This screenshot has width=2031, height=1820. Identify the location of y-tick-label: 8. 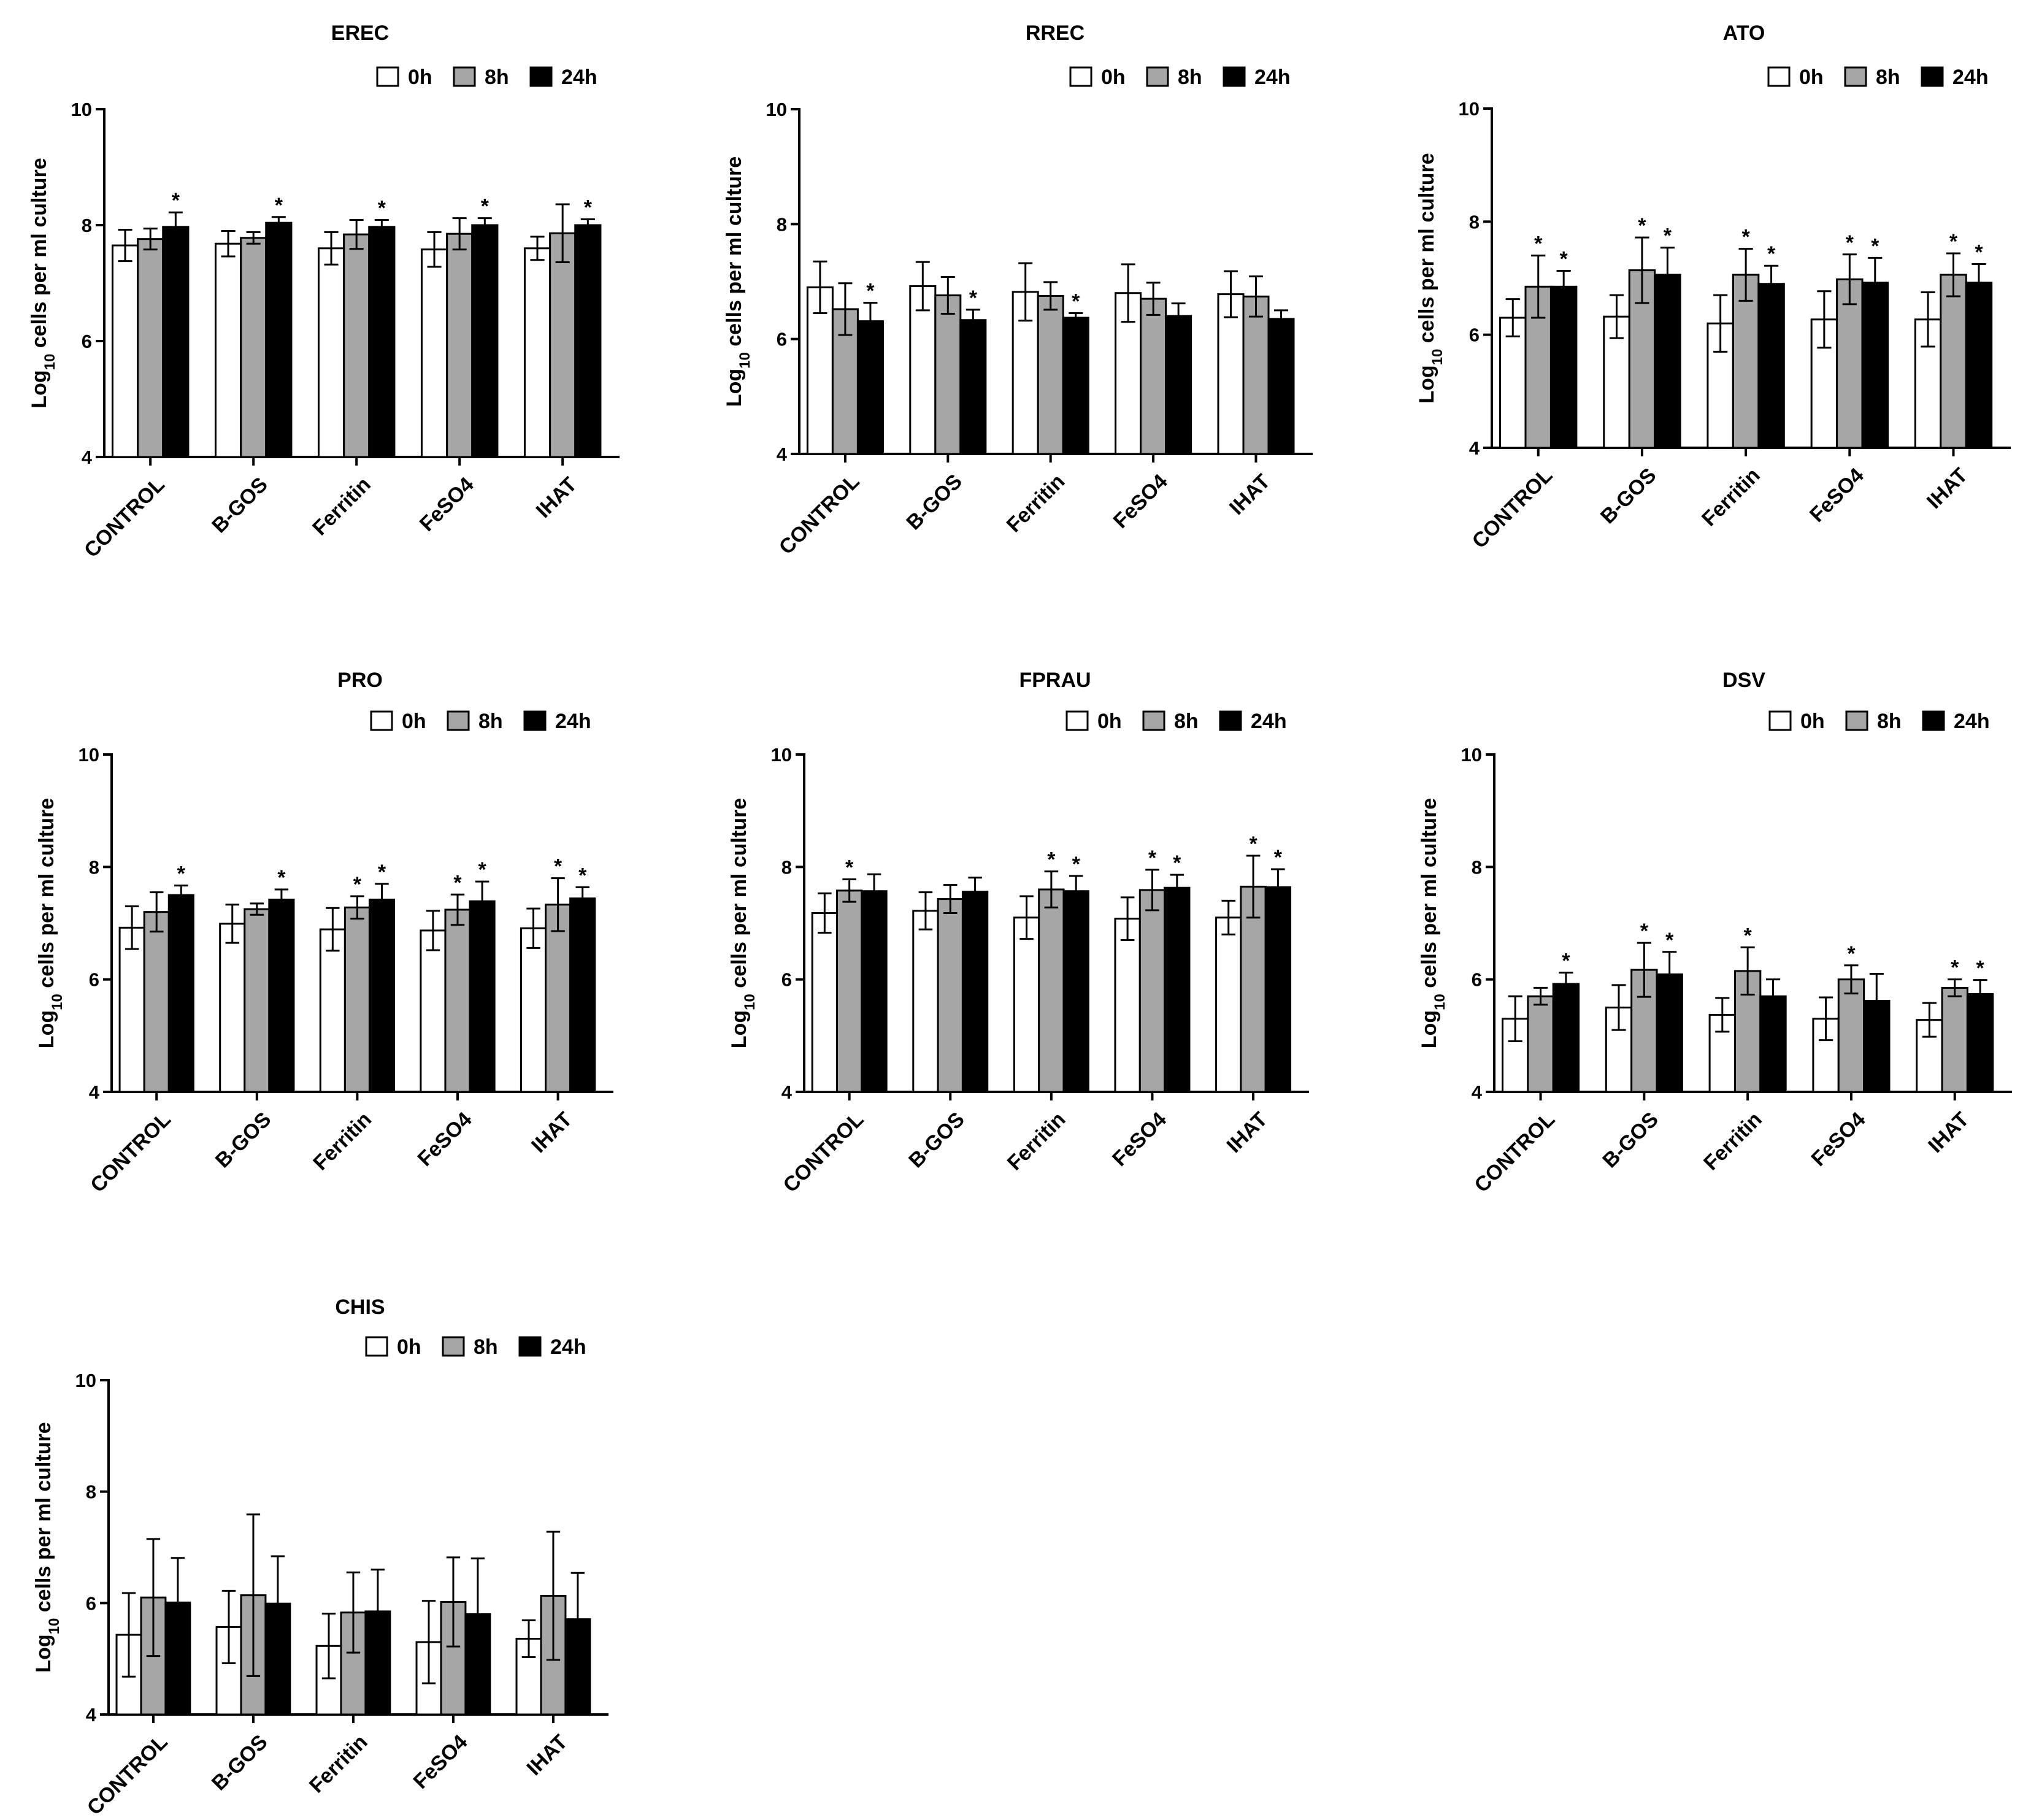
(91, 1492).